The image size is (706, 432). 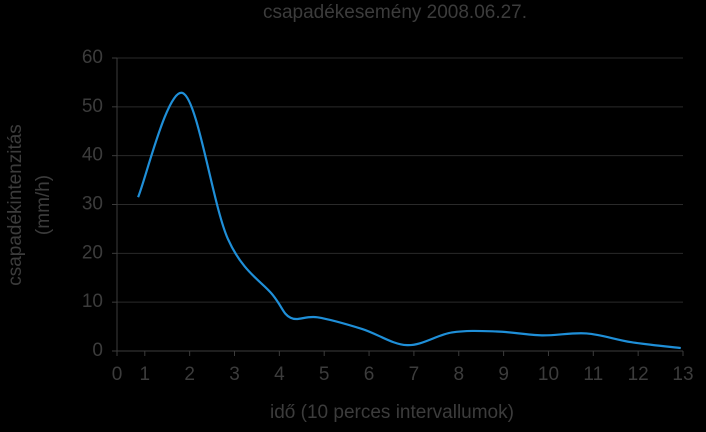 What do you see at coordinates (117, 374) in the screenshot?
I see `x-tick-label: 0` at bounding box center [117, 374].